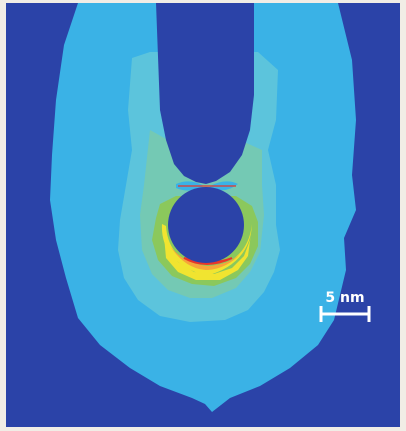  I want to click on probe-tip, so click(205, 93).